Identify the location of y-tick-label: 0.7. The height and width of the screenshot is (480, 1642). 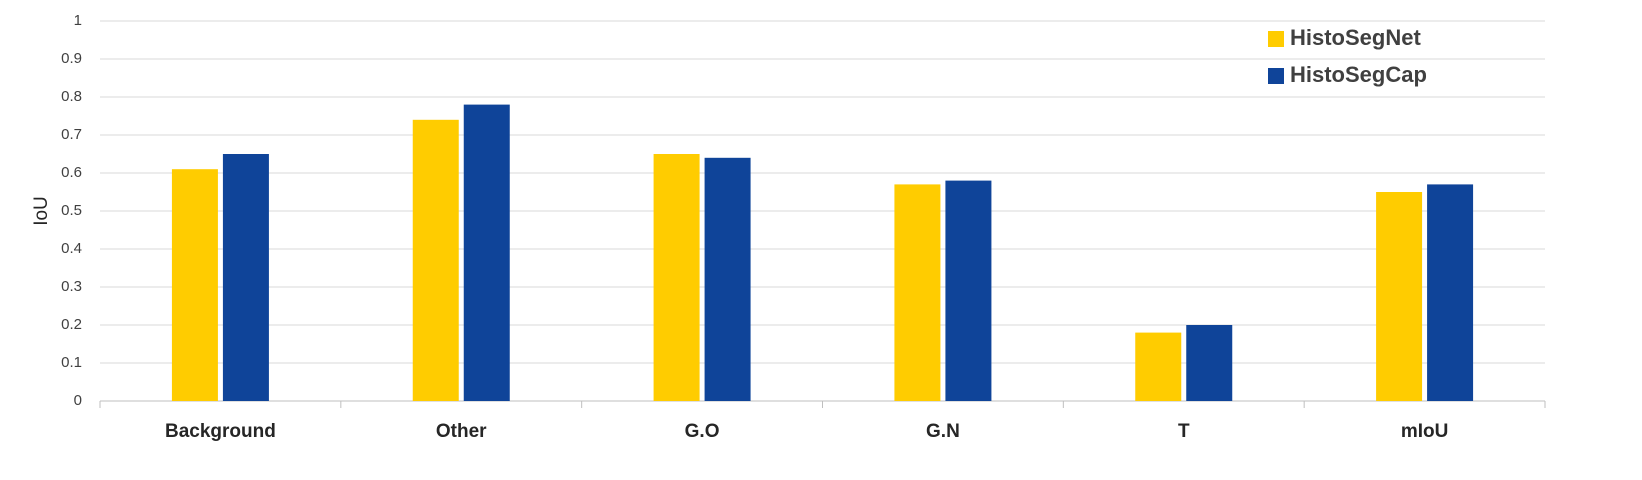
(71, 134).